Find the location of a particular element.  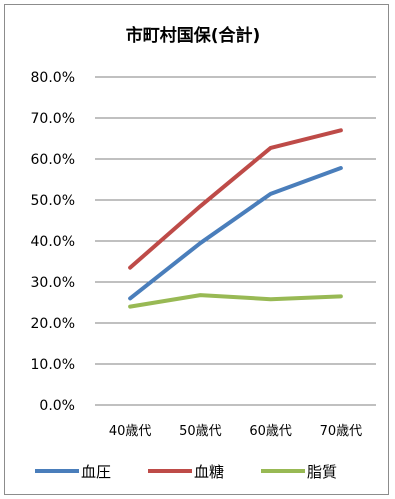

x-tick-label: 60歳代 is located at coordinates (270, 431).